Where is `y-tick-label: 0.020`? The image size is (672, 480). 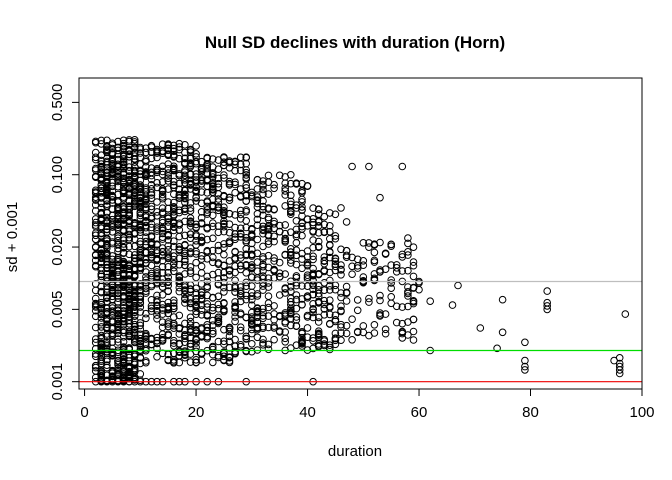 y-tick-label: 0.020 is located at coordinates (57, 247).